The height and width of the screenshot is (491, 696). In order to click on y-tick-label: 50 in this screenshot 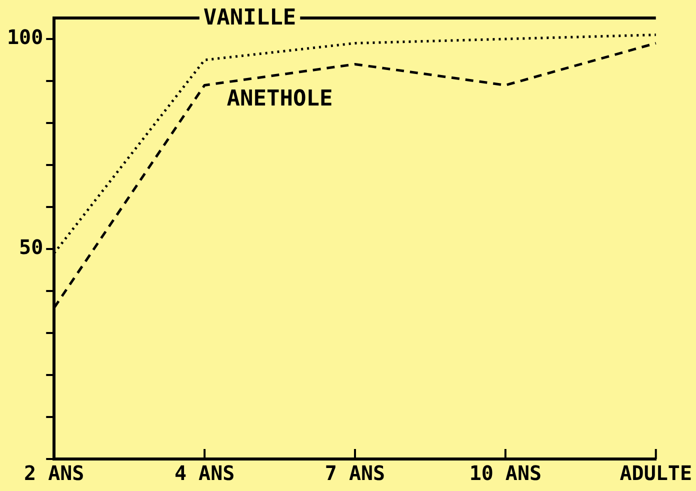, I will do `click(31, 247)`.